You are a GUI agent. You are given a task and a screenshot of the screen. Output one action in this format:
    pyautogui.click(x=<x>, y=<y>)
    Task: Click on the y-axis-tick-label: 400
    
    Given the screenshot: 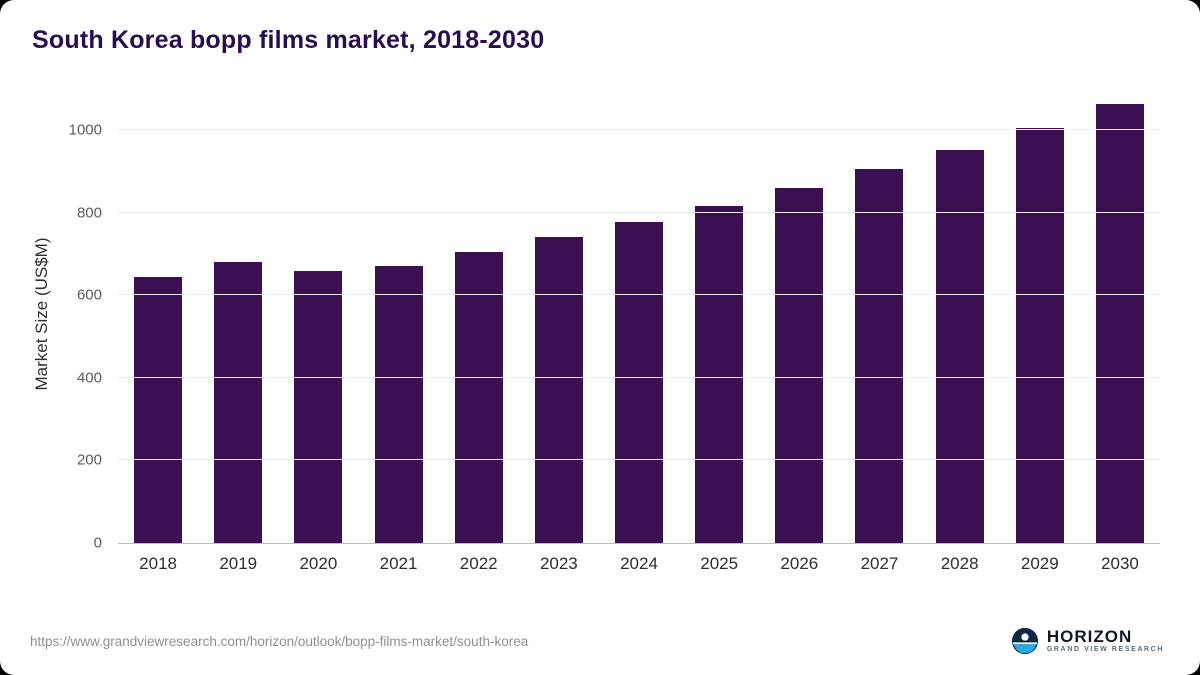 What is the action you would take?
    pyautogui.click(x=89, y=378)
    